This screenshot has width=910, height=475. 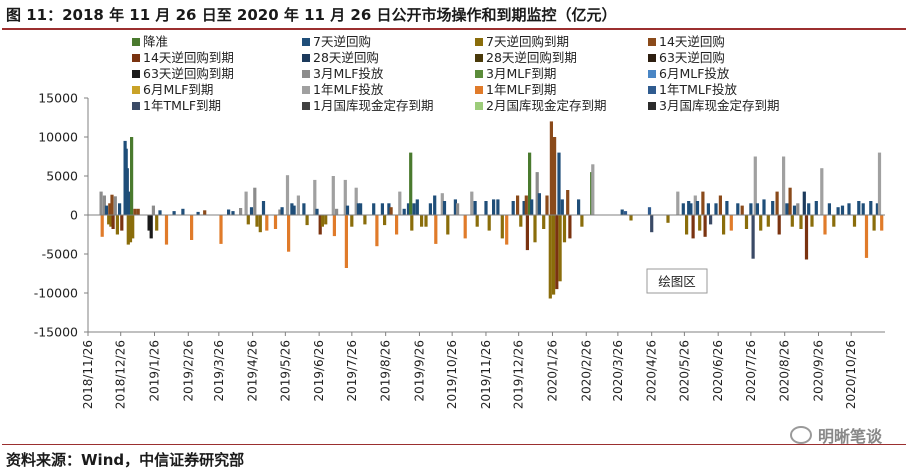 What do you see at coordinates (692, 41) in the screenshot?
I see `legend-label: 14天逆回购` at bounding box center [692, 41].